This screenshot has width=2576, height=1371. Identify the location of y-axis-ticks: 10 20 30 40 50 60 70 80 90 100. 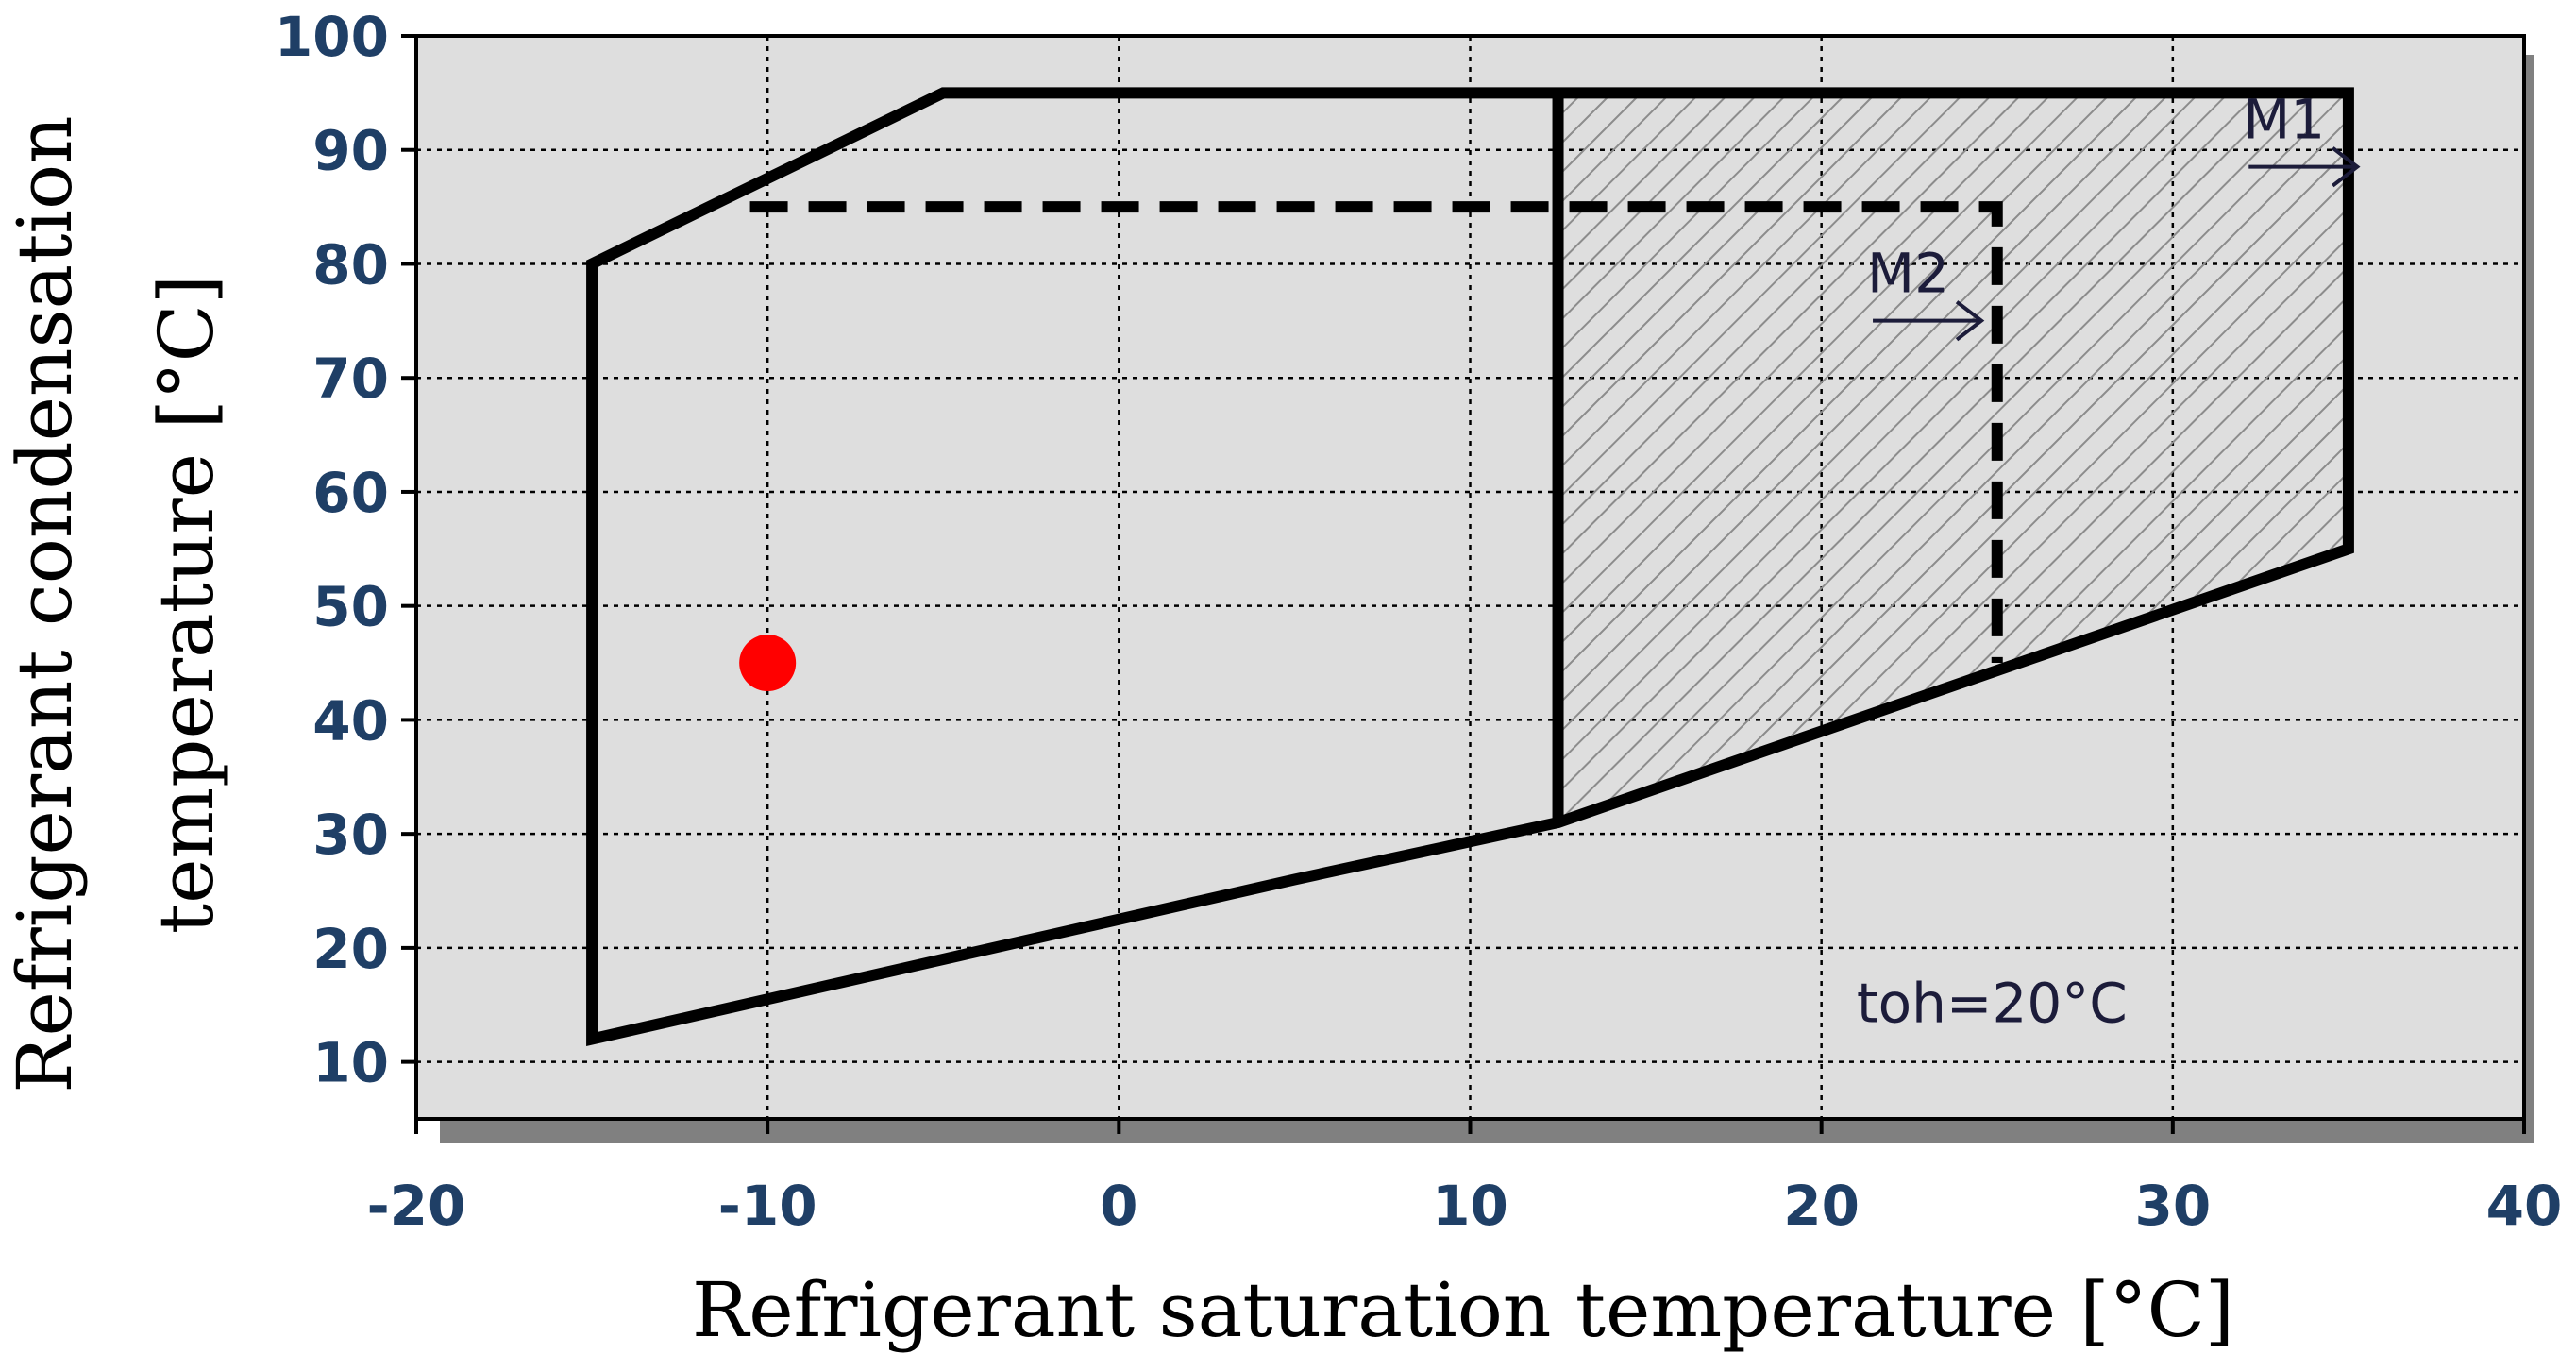
(345, 550).